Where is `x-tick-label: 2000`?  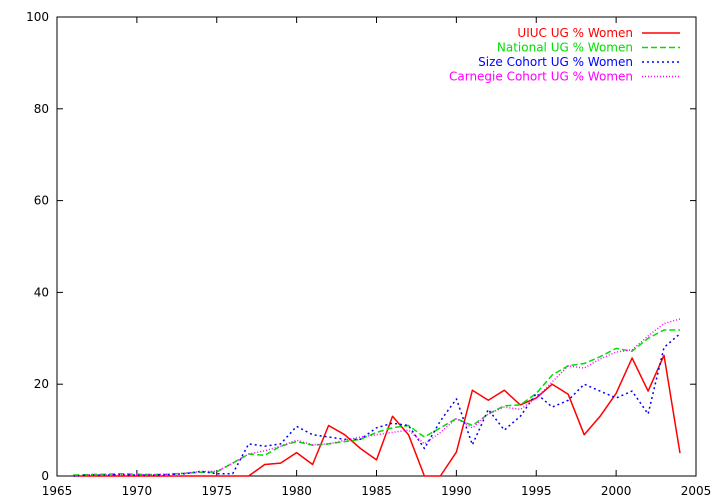
x-tick-label: 2000 is located at coordinates (616, 491).